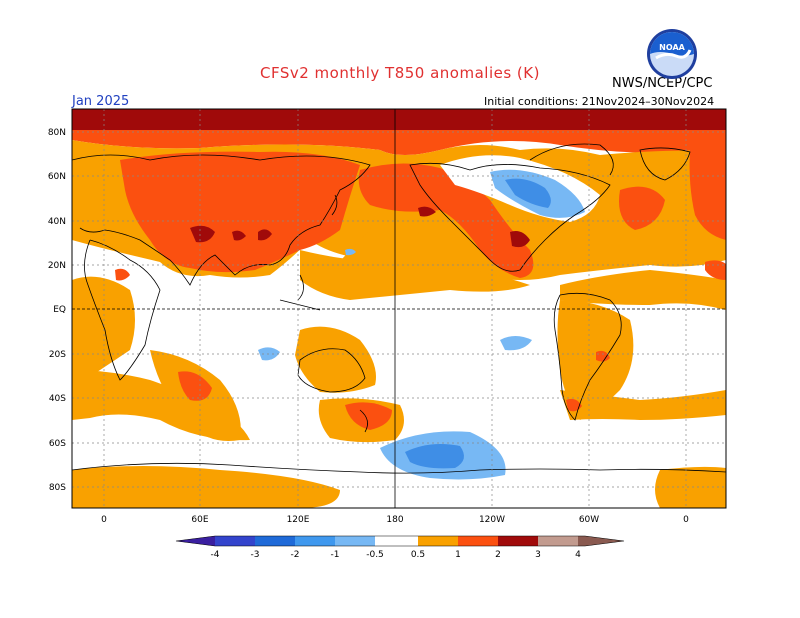  Describe the element at coordinates (418, 555) in the screenshot. I see `colorbar-label: 0.5` at that location.